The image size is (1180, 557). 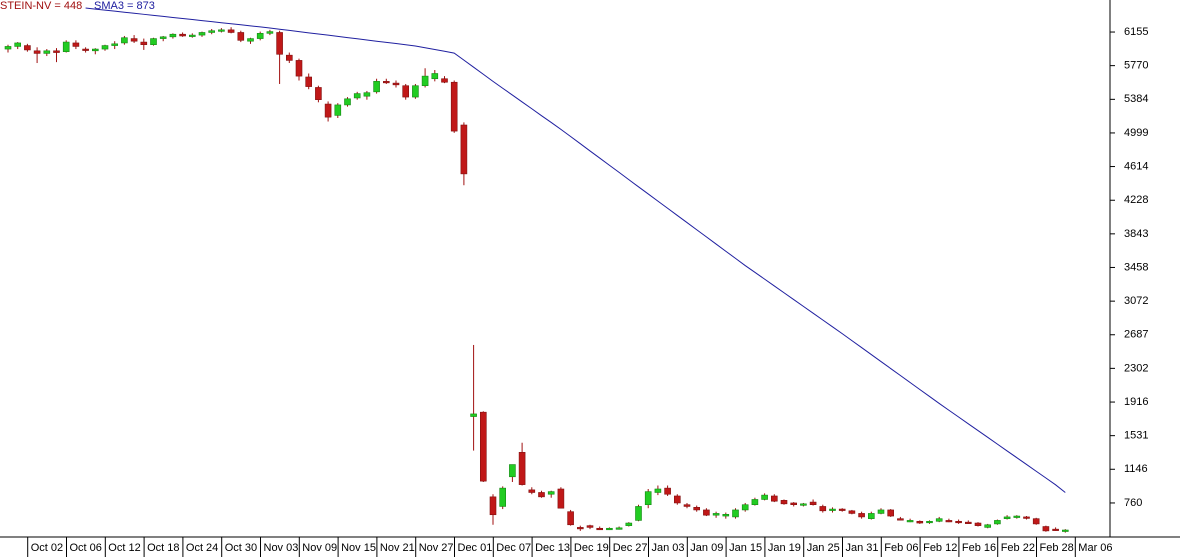 What do you see at coordinates (1018, 548) in the screenshot?
I see `x-tick-label: Feb 22` at bounding box center [1018, 548].